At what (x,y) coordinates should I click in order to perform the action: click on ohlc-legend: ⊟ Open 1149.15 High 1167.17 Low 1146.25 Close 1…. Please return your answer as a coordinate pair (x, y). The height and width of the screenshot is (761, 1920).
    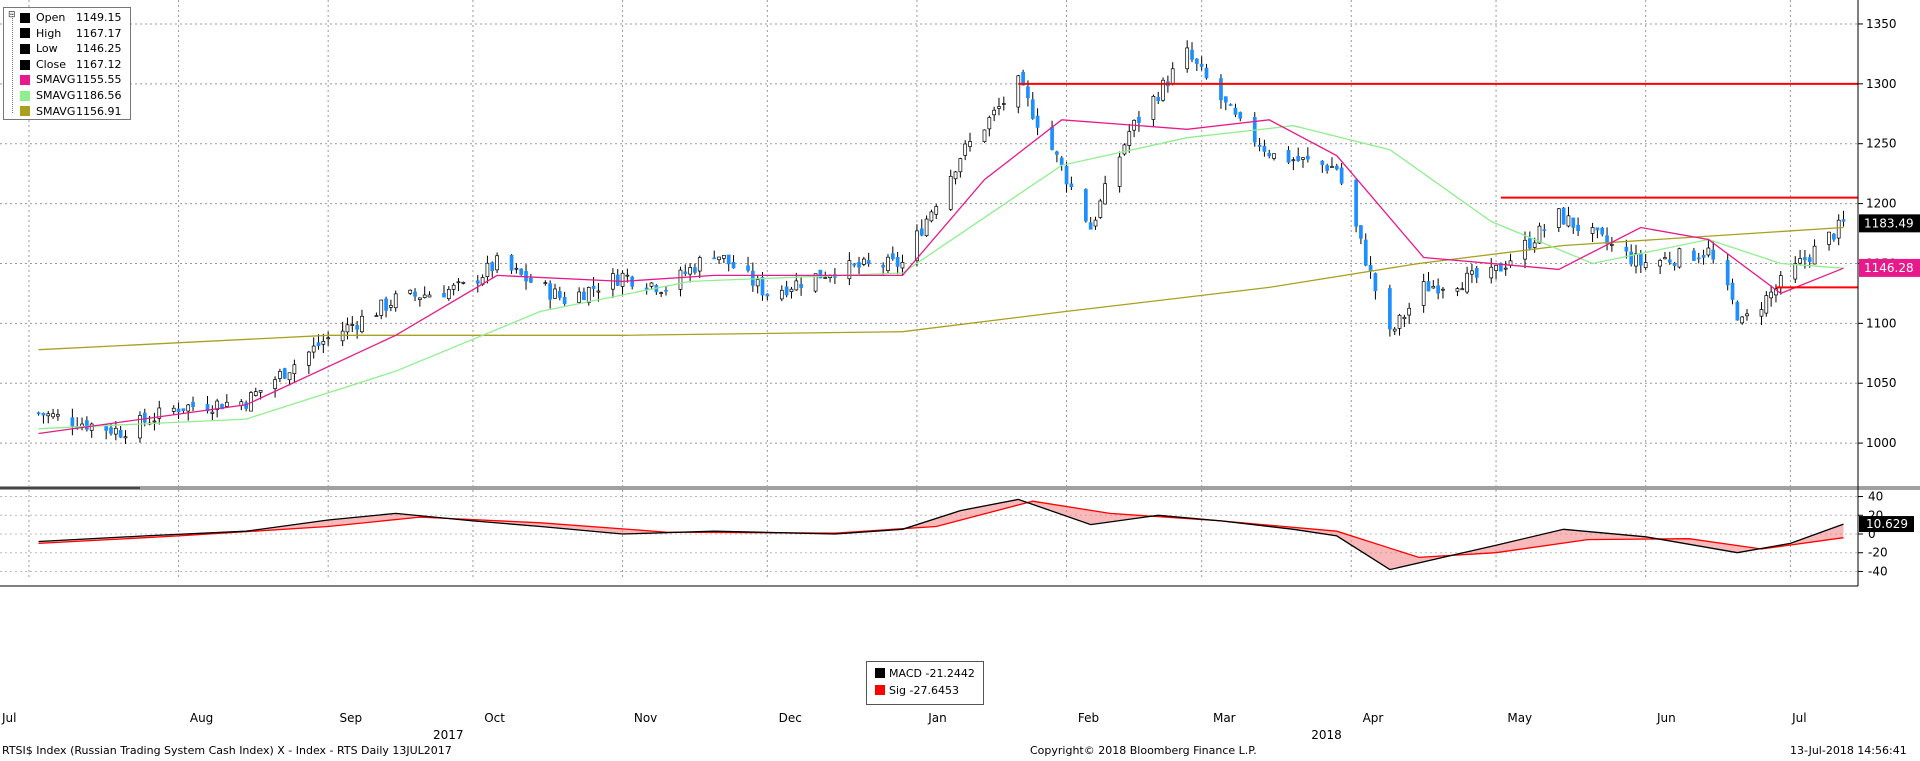
    Looking at the image, I should click on (67, 64).